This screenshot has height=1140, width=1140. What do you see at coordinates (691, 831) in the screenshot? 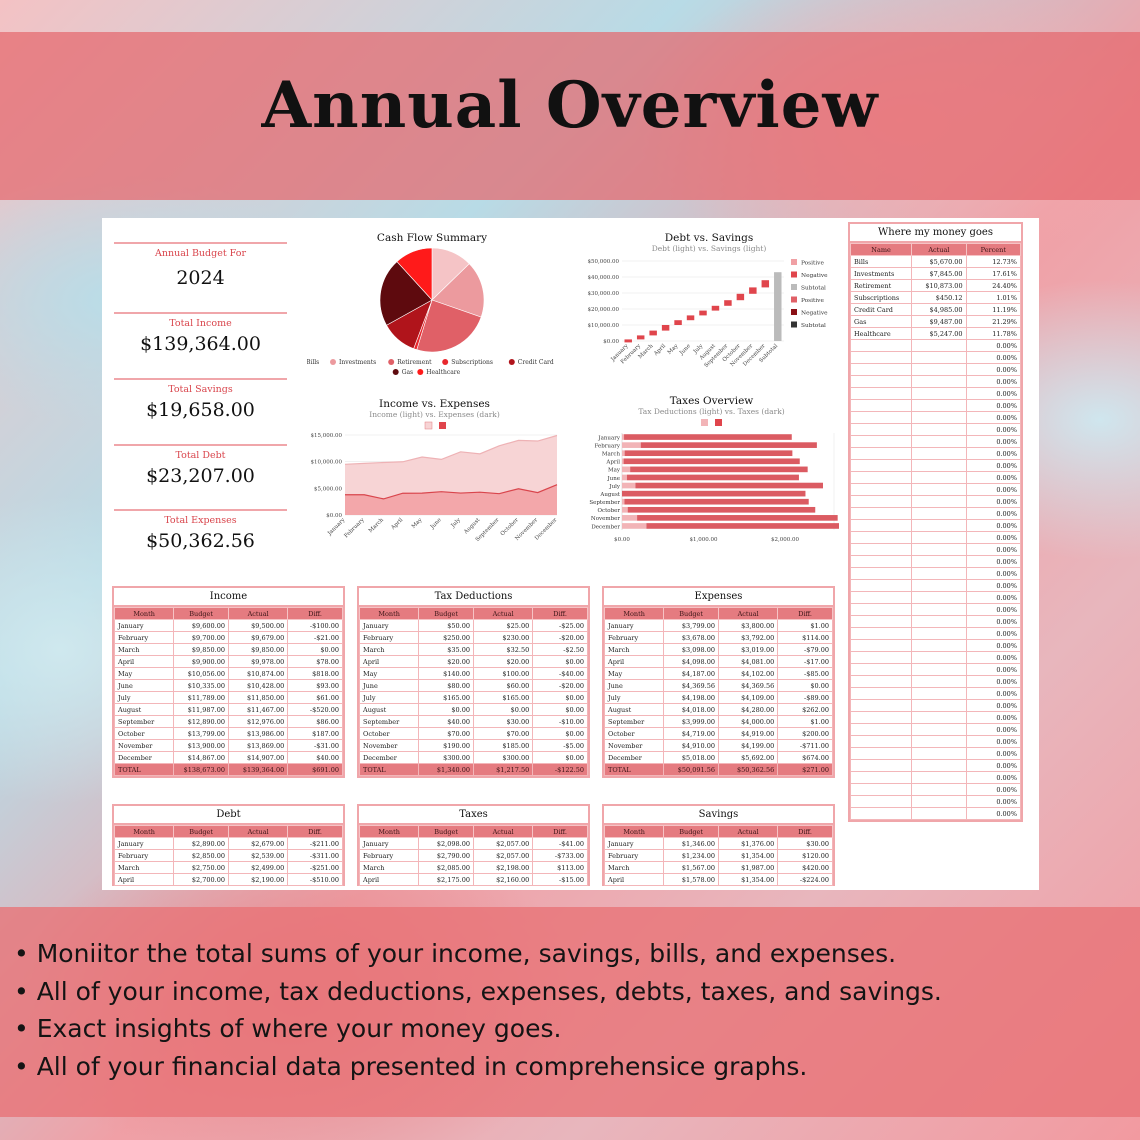
I see `column-header: Budget` at bounding box center [691, 831].